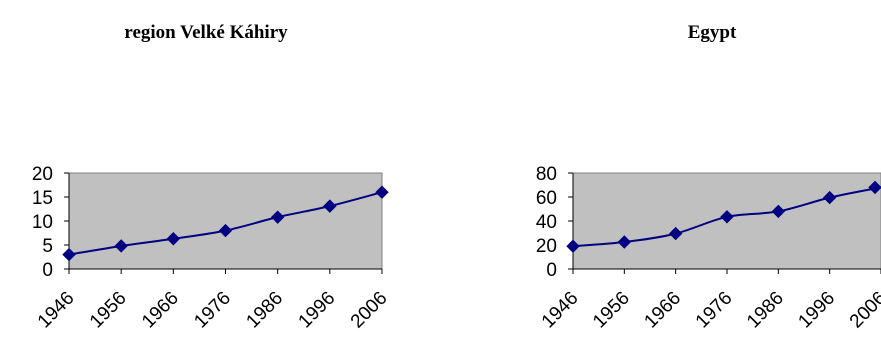 Image resolution: width=881 pixels, height=349 pixels. Describe the element at coordinates (47, 246) in the screenshot. I see `y-tick-label: 5` at that location.